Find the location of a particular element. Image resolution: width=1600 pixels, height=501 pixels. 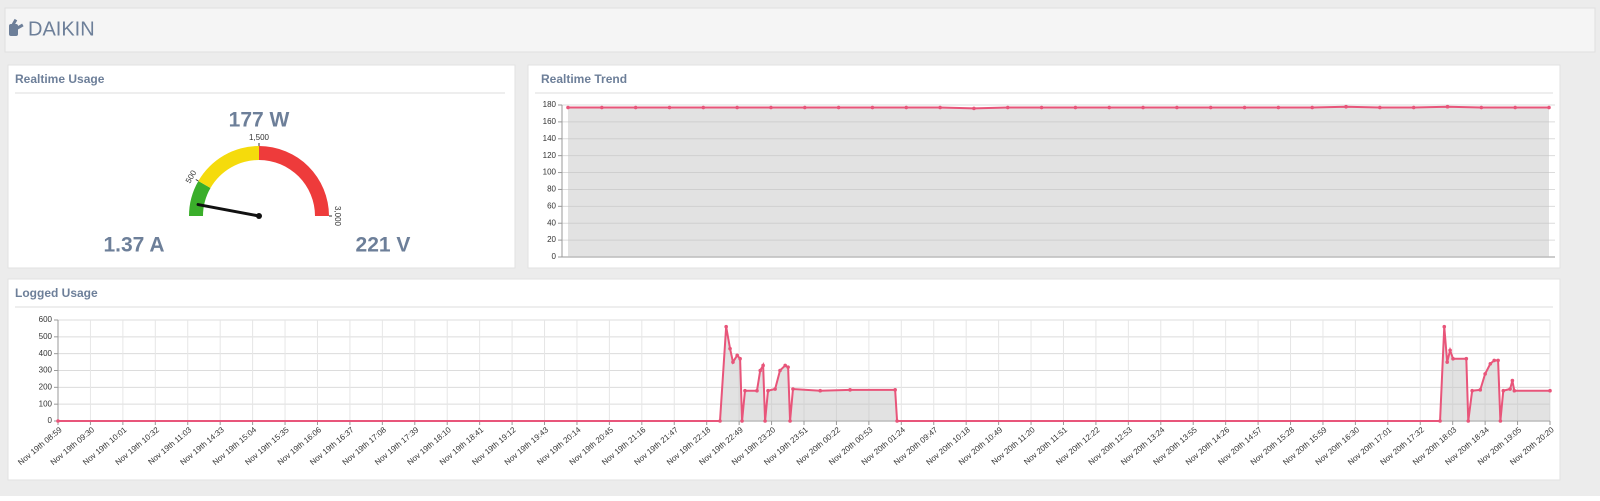

y-tick-label: 20 is located at coordinates (551, 239).